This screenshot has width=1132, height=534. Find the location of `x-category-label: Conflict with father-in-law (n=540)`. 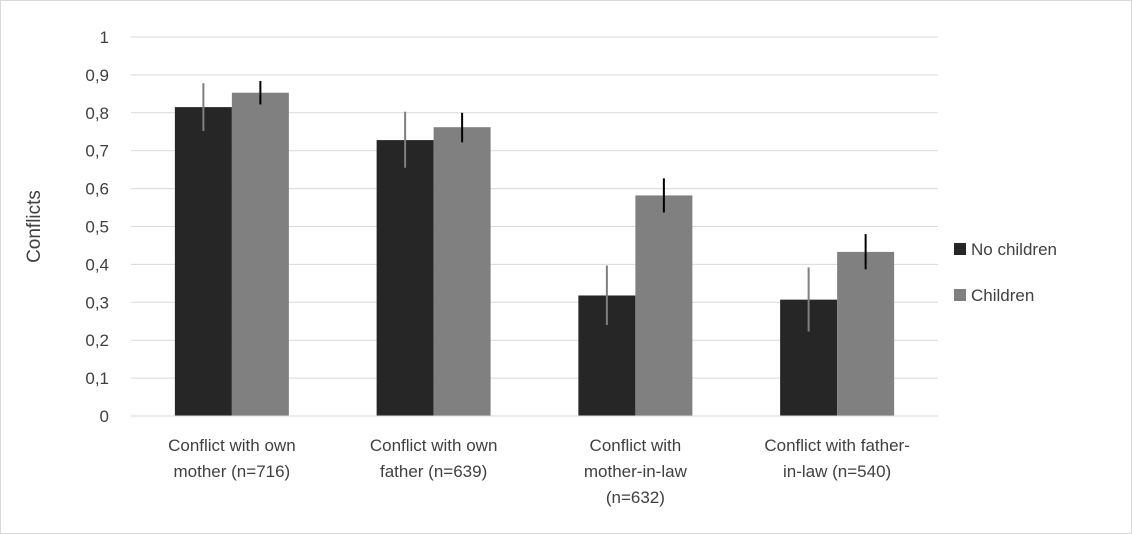

x-category-label: Conflict with father-in-law (n=540) is located at coordinates (837, 458).